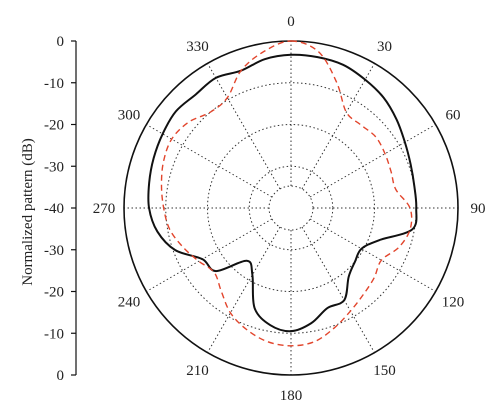 The width and height of the screenshot is (500, 418). What do you see at coordinates (129, 303) in the screenshot?
I see `angle-tick-label: 240` at bounding box center [129, 303].